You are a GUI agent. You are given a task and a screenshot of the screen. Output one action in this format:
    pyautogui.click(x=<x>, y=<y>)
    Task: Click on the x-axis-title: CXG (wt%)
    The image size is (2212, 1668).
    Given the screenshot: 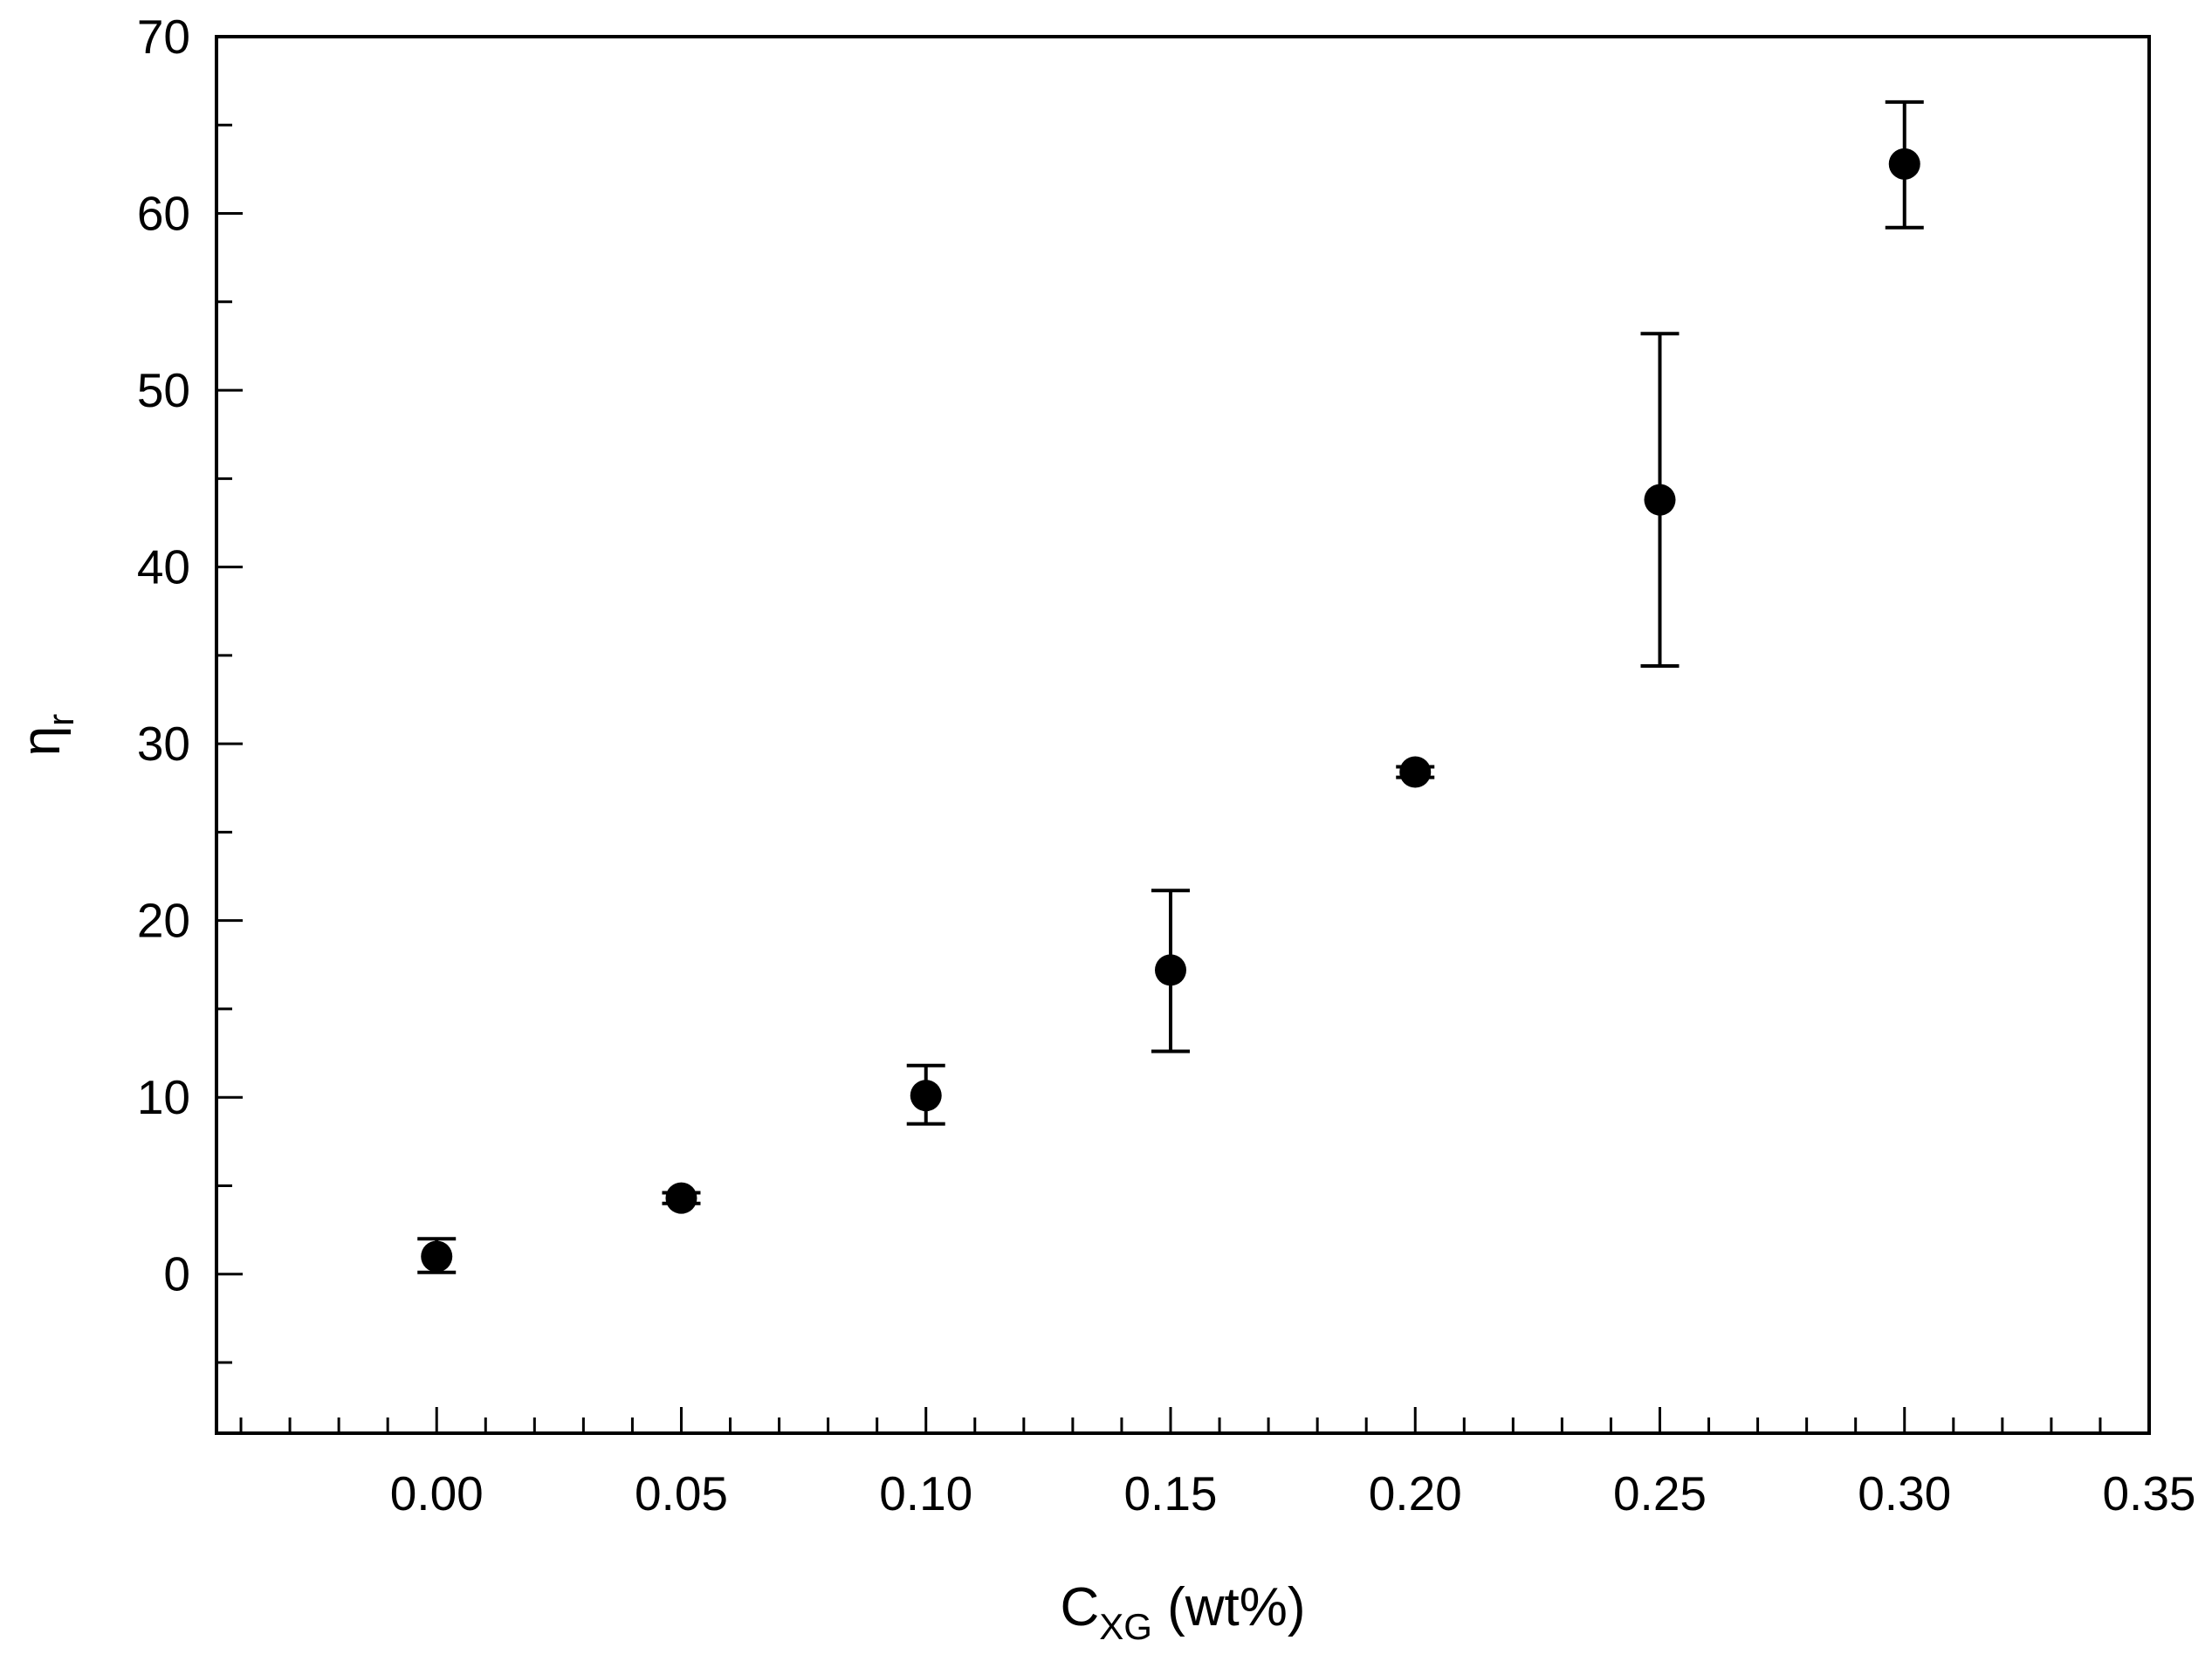 What is the action you would take?
    pyautogui.click(x=1183, y=1612)
    